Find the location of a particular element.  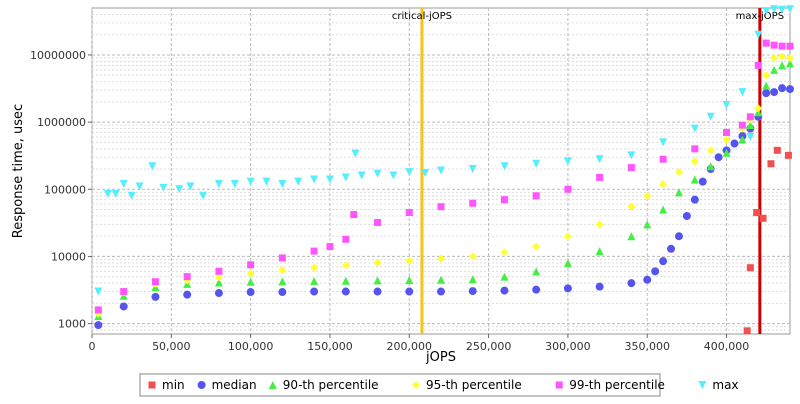

reference-line-label: max-jOPS is located at coordinates (760, 16).